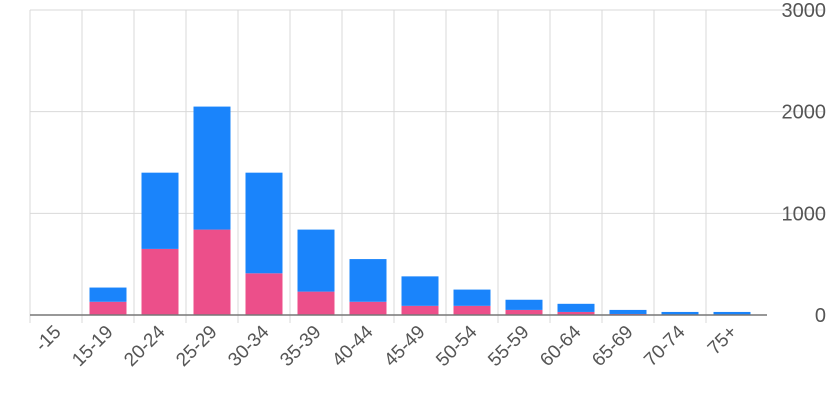 This screenshot has width=838, height=418. Describe the element at coordinates (145, 346) in the screenshot. I see `x-tick-label: 20-24` at that location.